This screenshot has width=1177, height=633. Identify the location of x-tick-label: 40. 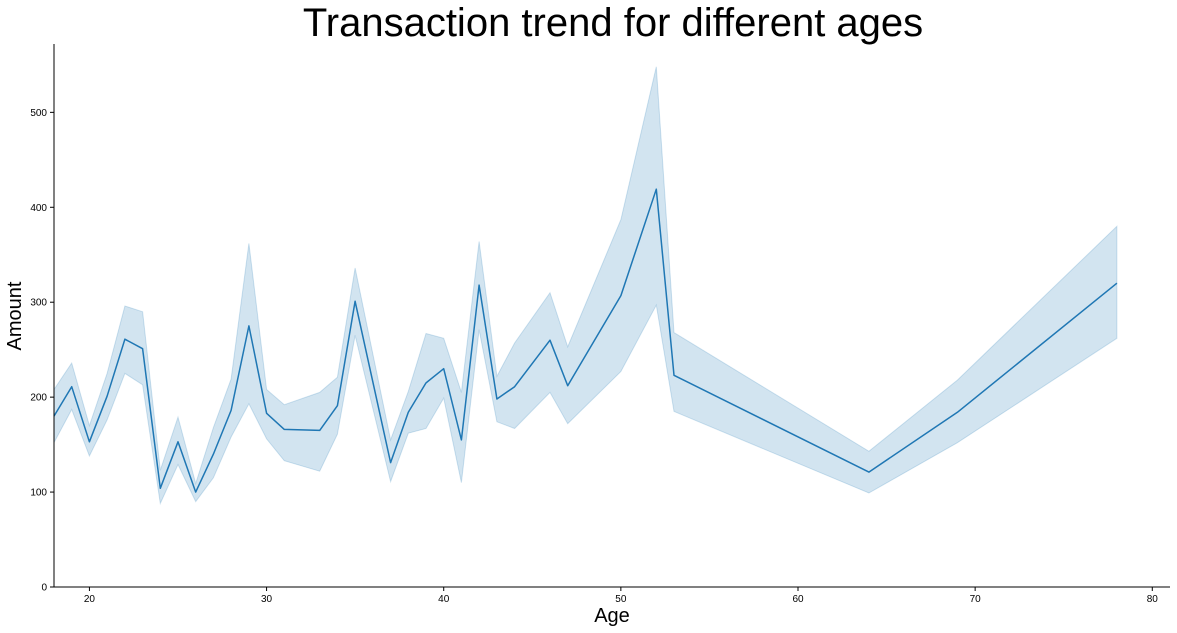
(444, 599).